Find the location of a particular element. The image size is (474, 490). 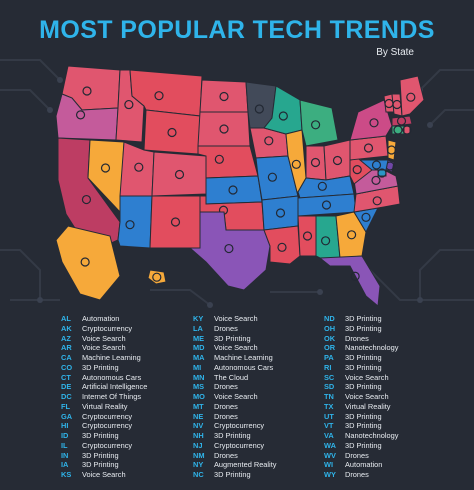

legend-row-tx: TX Virtual Reality is located at coordinates (361, 407).